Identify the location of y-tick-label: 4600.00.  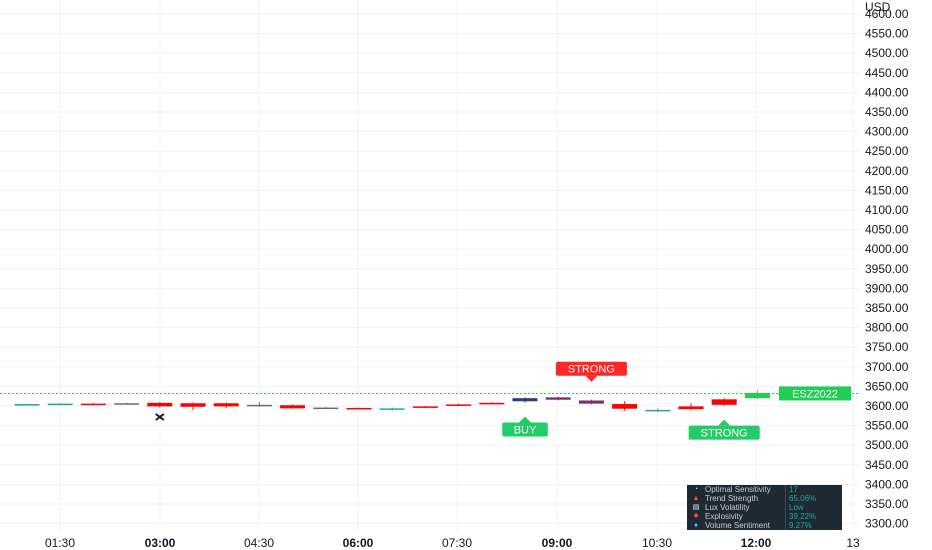
(887, 14).